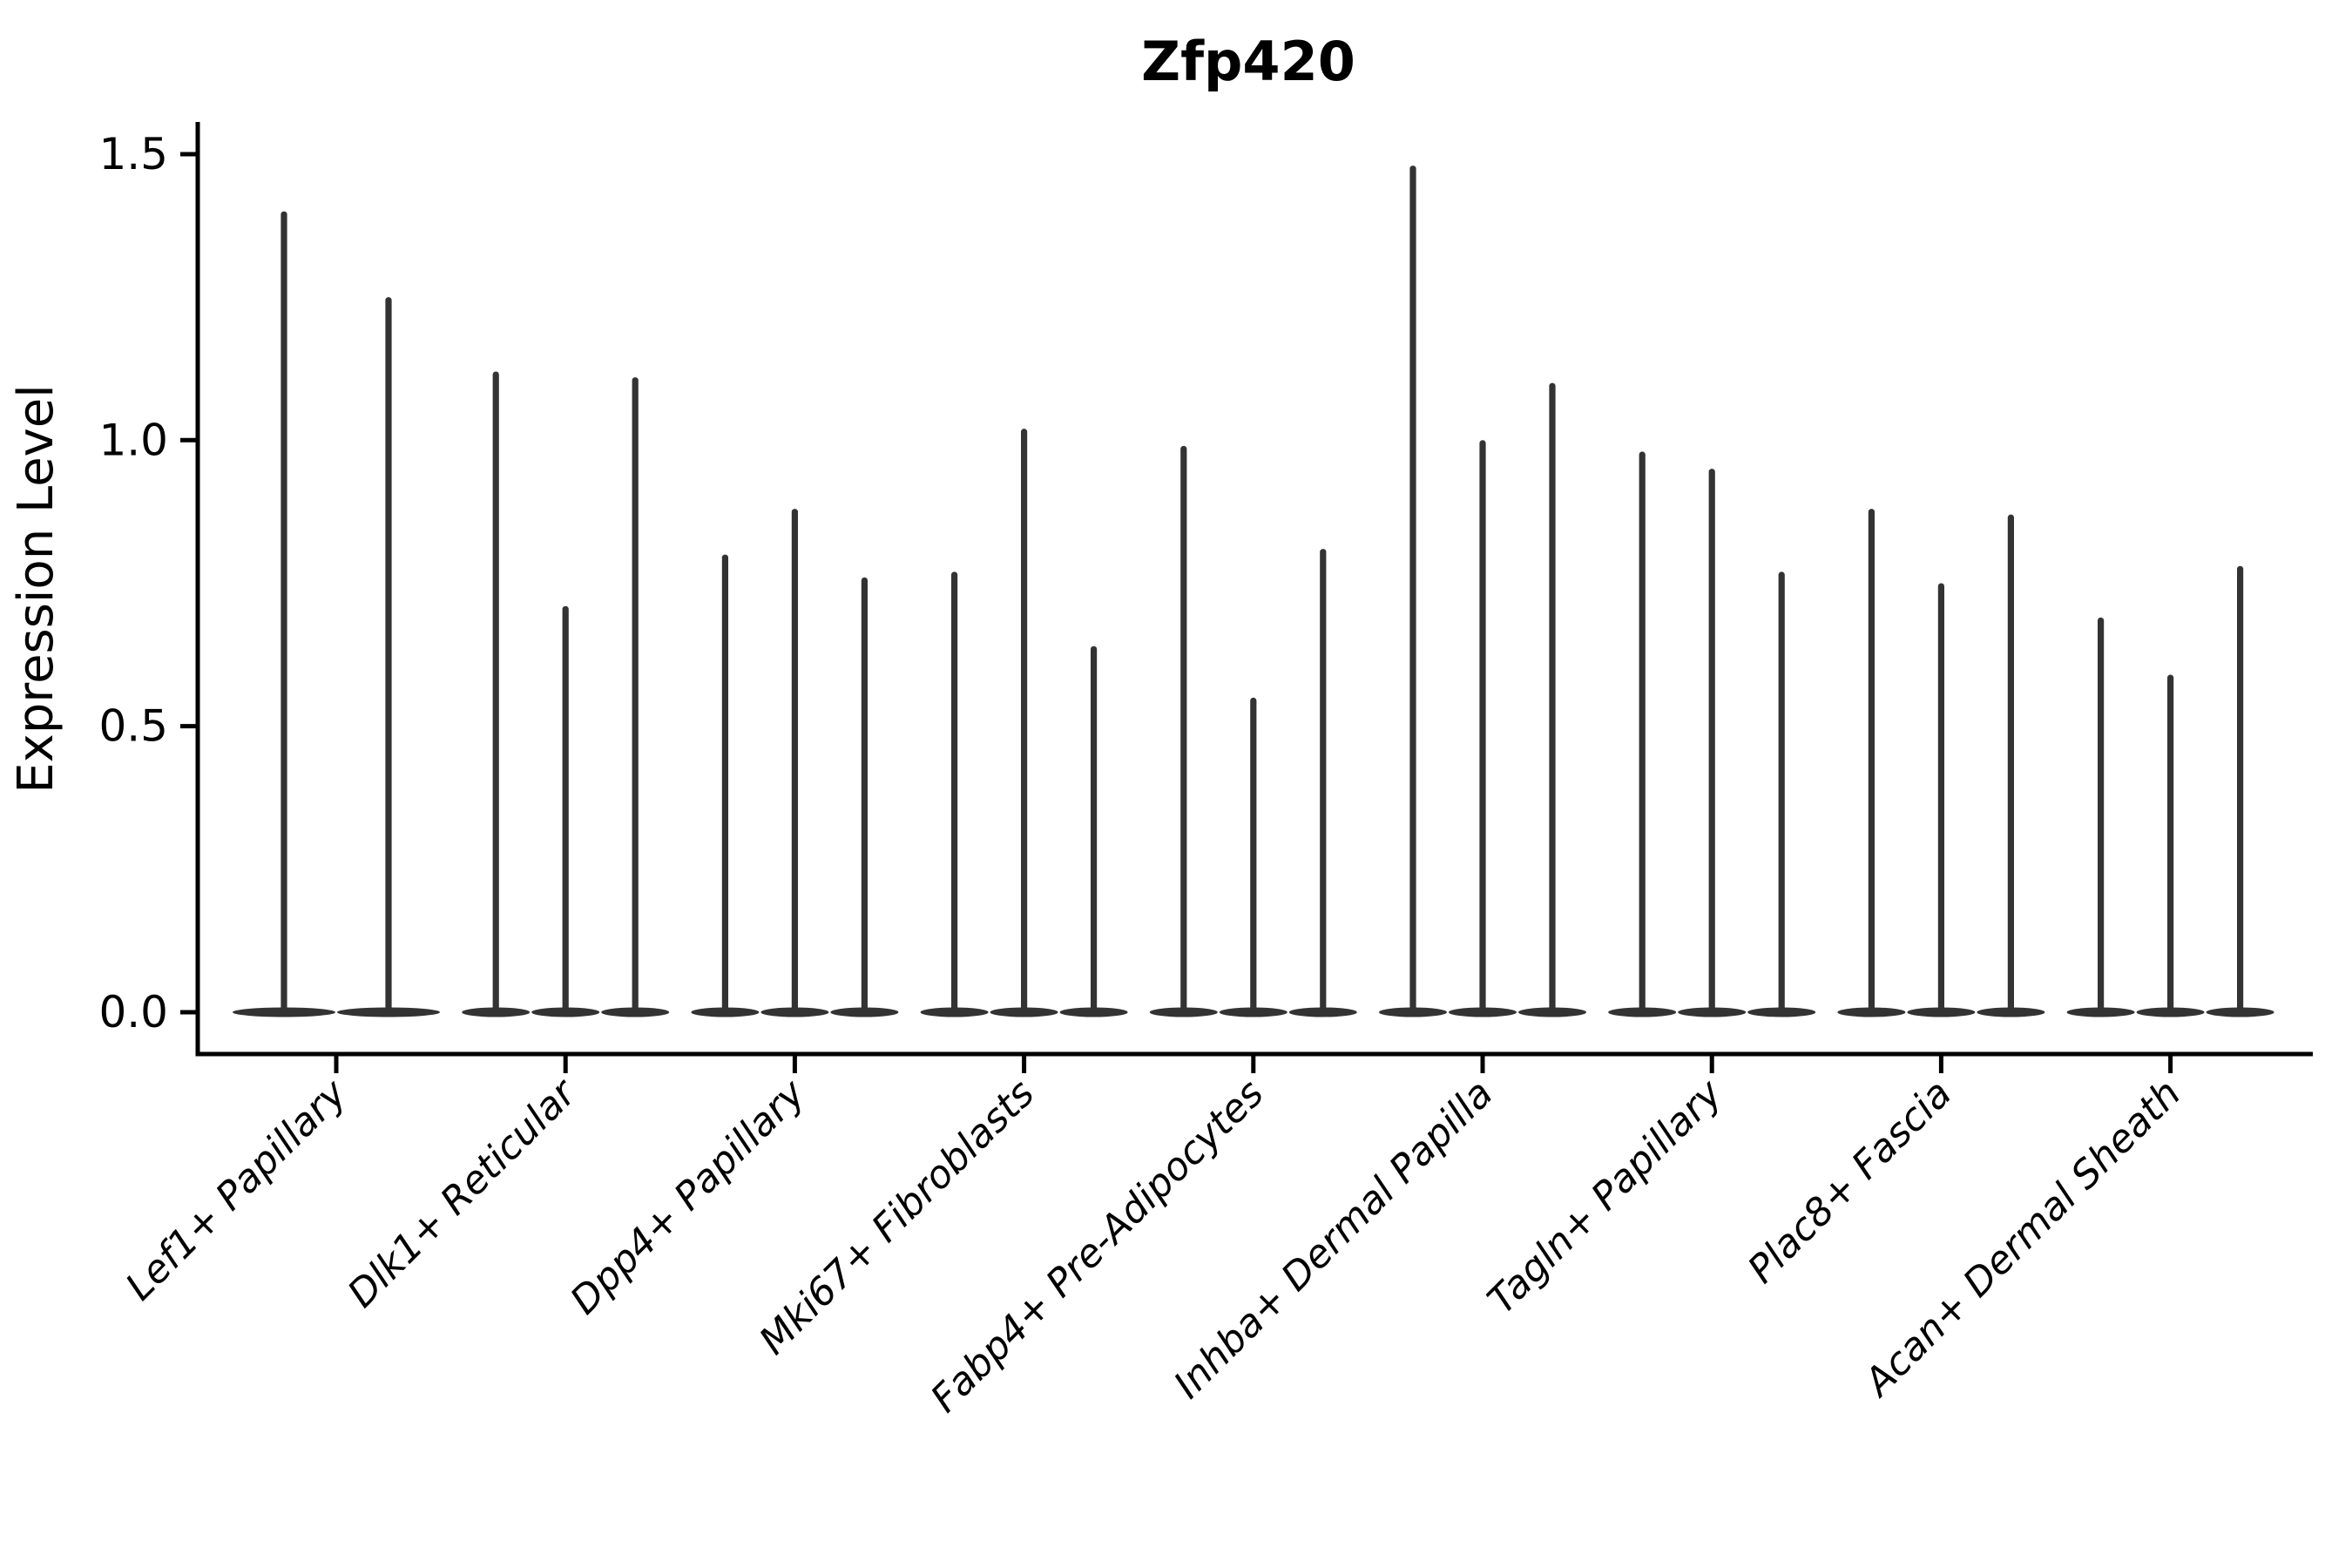 The width and height of the screenshot is (2352, 1568). Describe the element at coordinates (463, 1193) in the screenshot. I see `x-tick-label: Dlk1+ Reticular` at that location.